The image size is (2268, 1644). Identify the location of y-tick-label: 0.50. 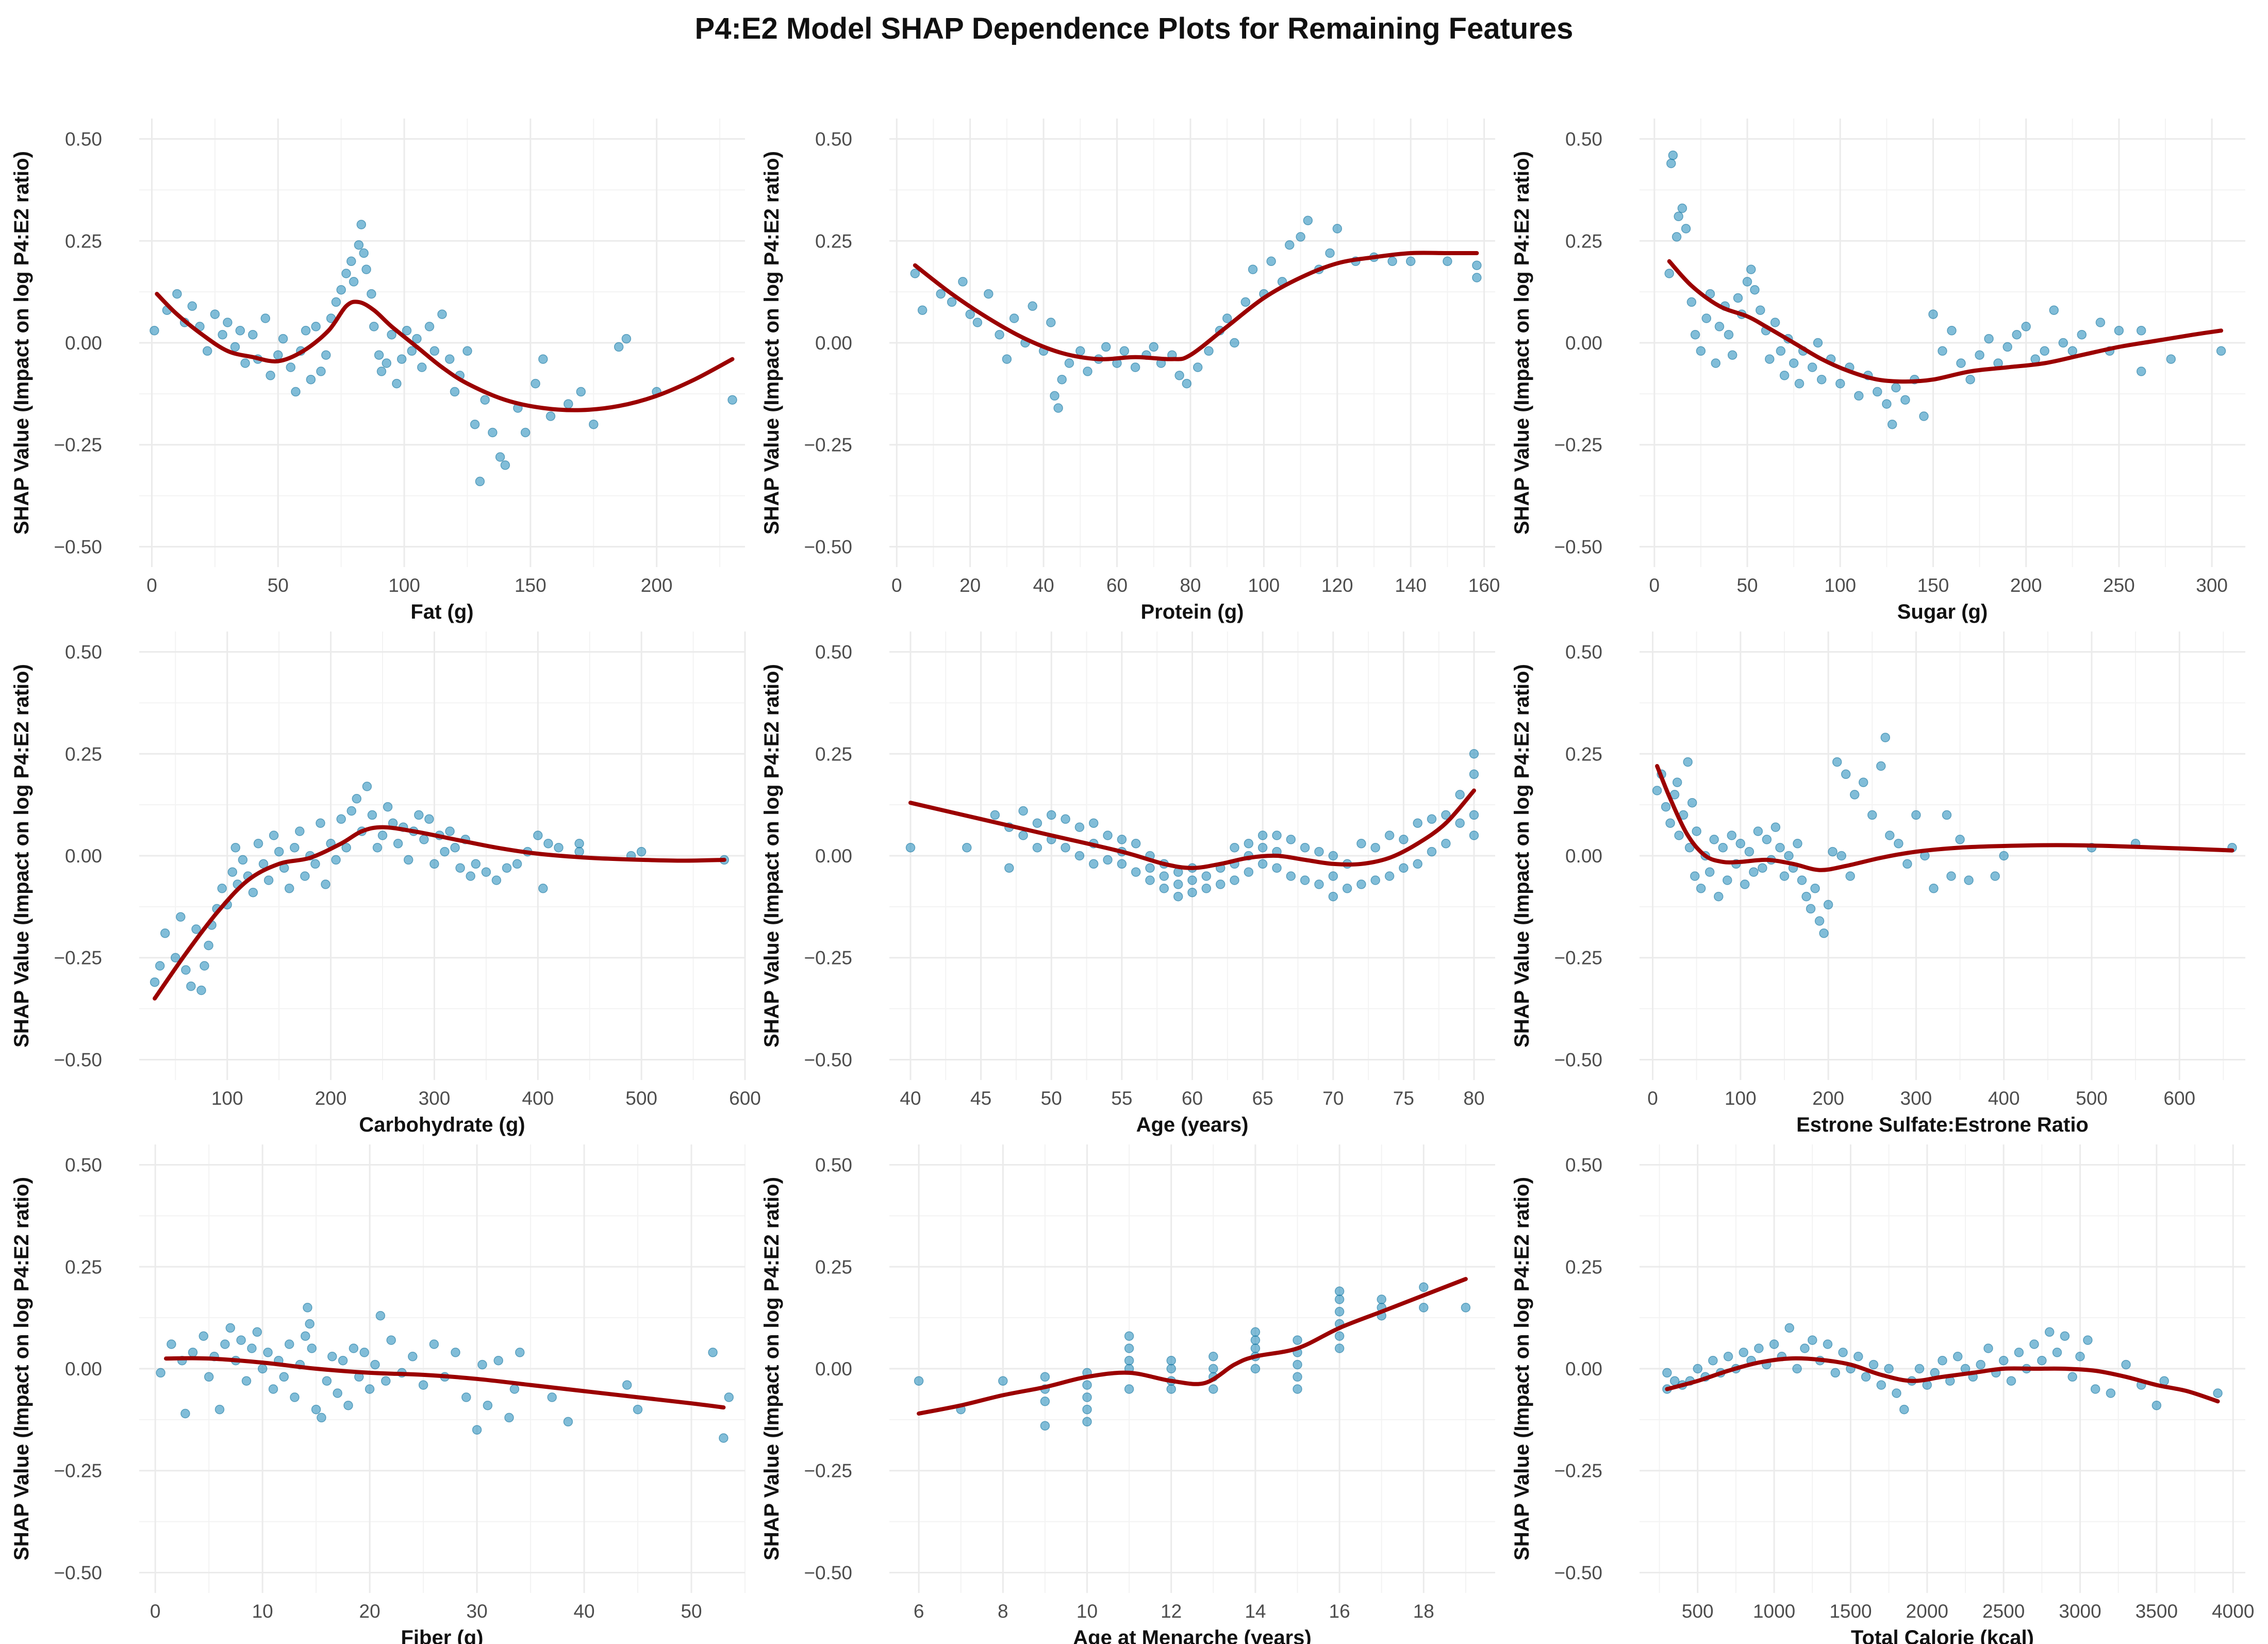
(83, 652).